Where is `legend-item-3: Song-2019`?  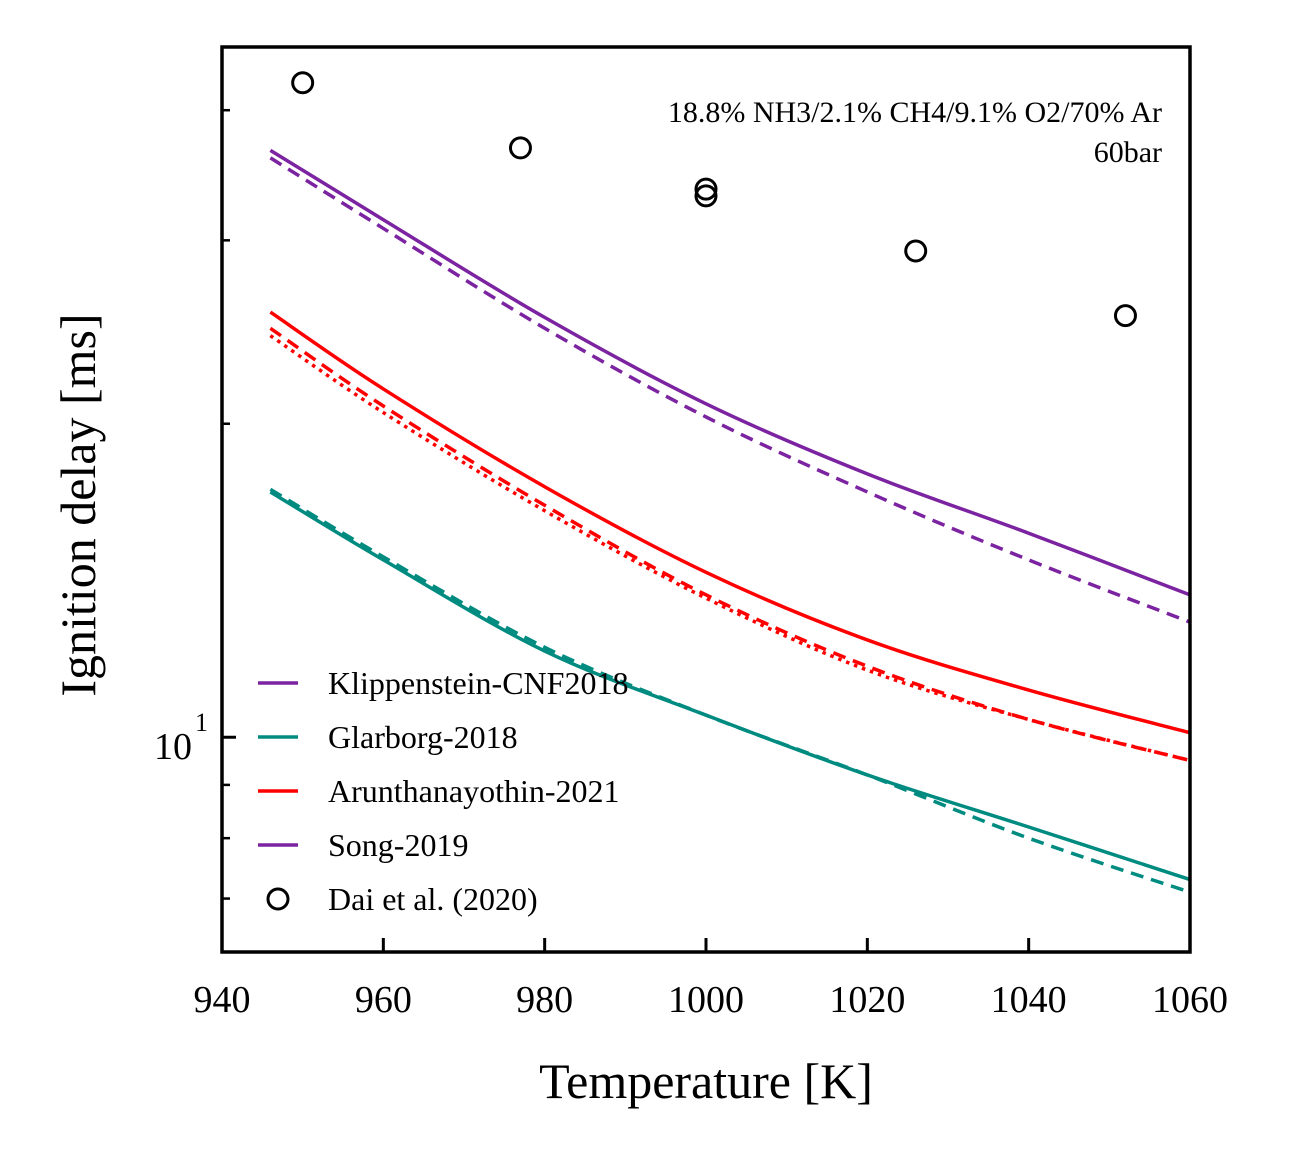 legend-item-3: Song-2019 is located at coordinates (363, 845).